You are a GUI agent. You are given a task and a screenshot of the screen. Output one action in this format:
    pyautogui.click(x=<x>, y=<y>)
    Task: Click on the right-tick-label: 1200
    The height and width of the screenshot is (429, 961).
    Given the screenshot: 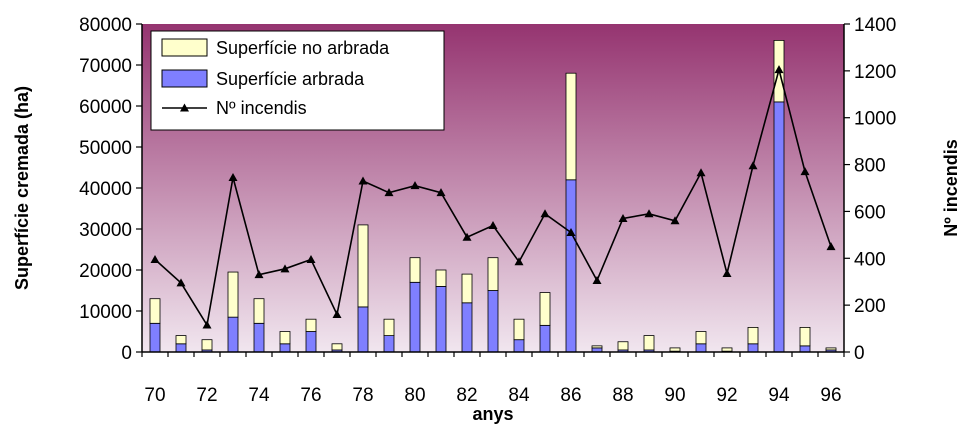 What is the action you would take?
    pyautogui.click(x=875, y=72)
    